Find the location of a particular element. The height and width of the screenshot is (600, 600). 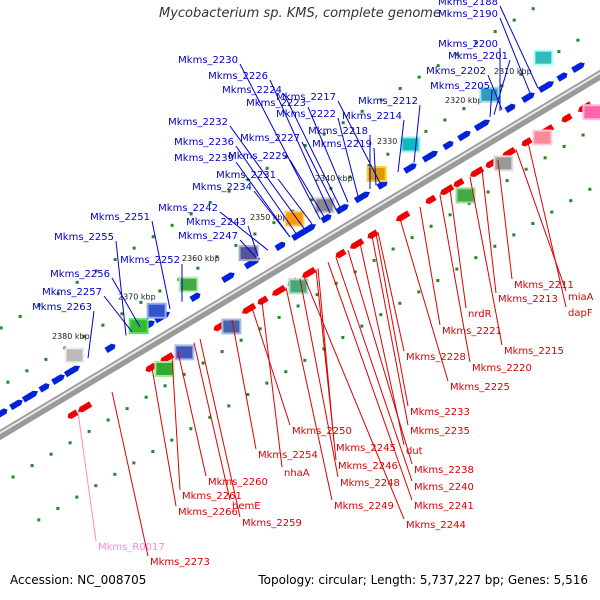

top-gene-label: Mkms_2202 is located at coordinates (456, 71).